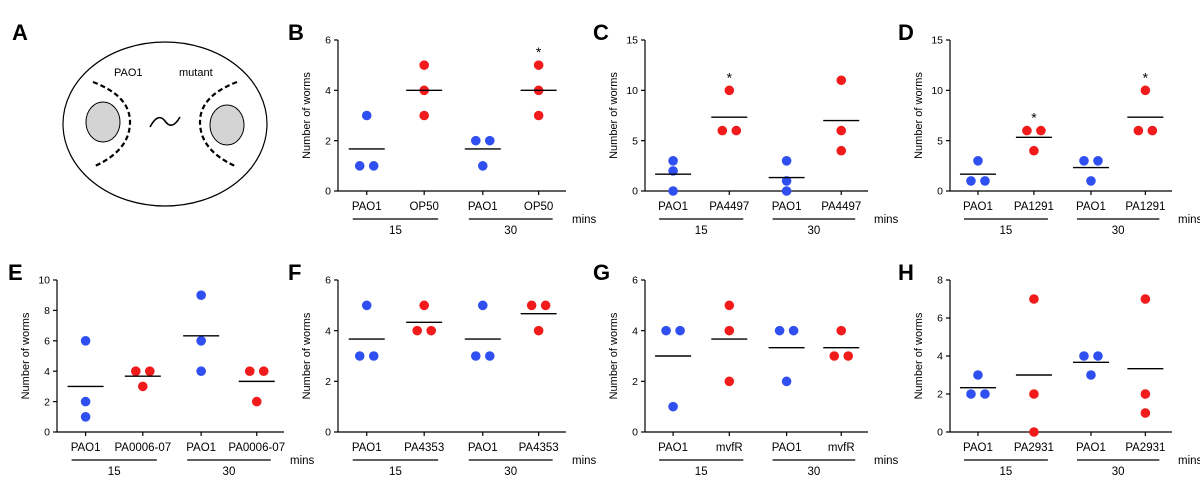  Describe the element at coordinates (424, 448) in the screenshot. I see `category-label: PA4353` at that location.